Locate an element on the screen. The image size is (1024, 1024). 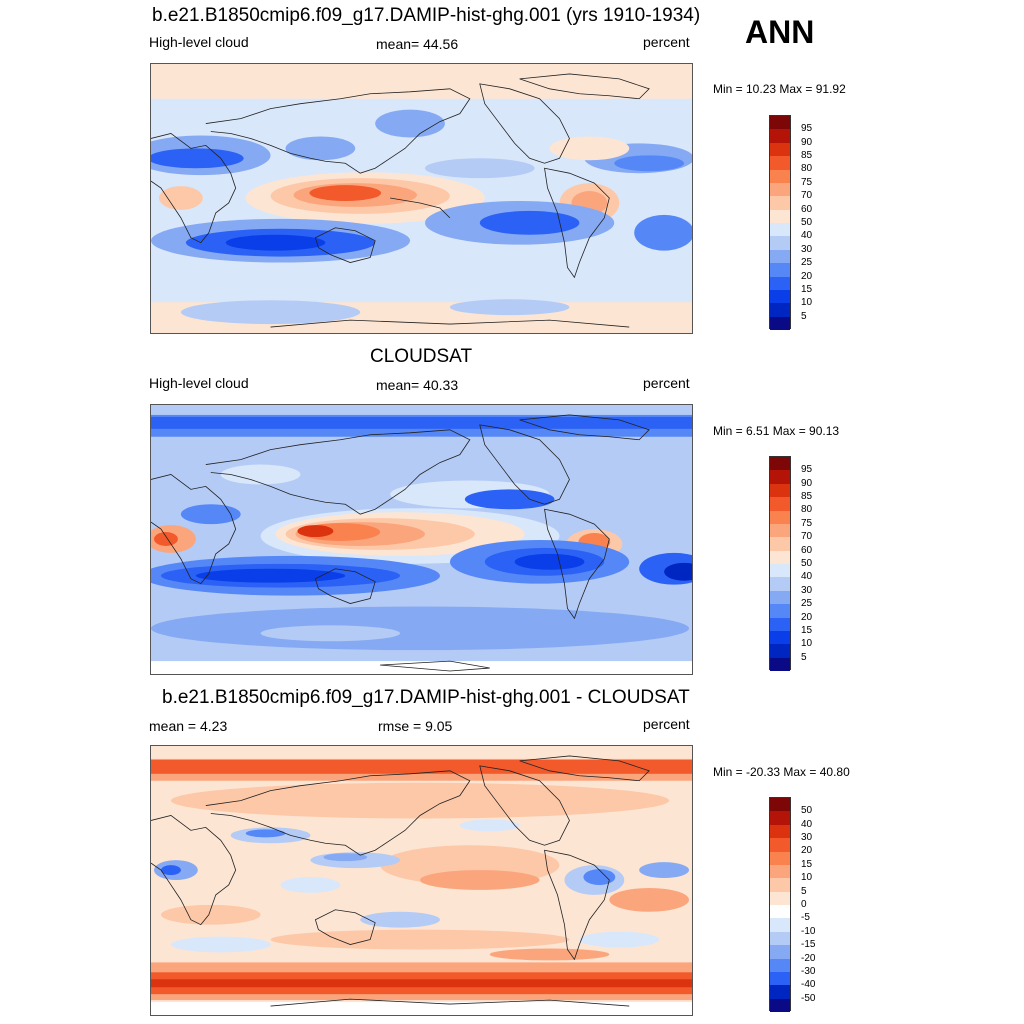
panel-1-mean-label: mean= 44.56 is located at coordinates (417, 44).